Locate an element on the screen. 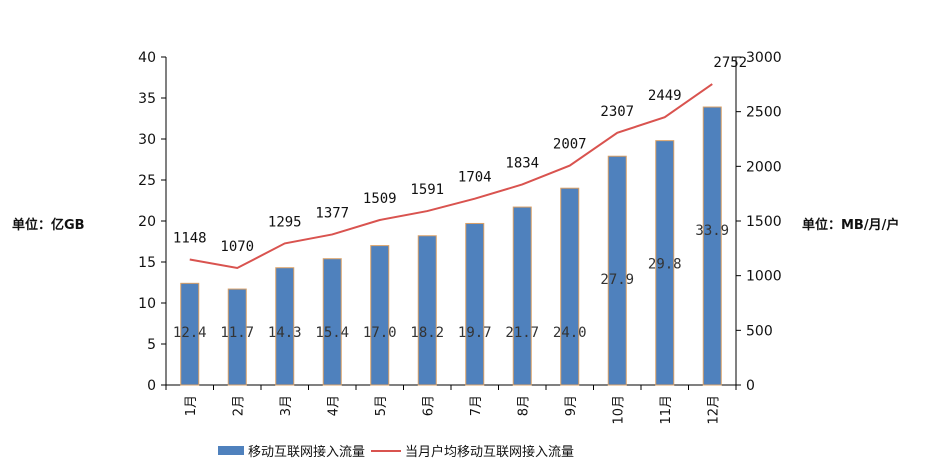 The height and width of the screenshot is (474, 938). line-value-label: 1377 is located at coordinates (332, 213).